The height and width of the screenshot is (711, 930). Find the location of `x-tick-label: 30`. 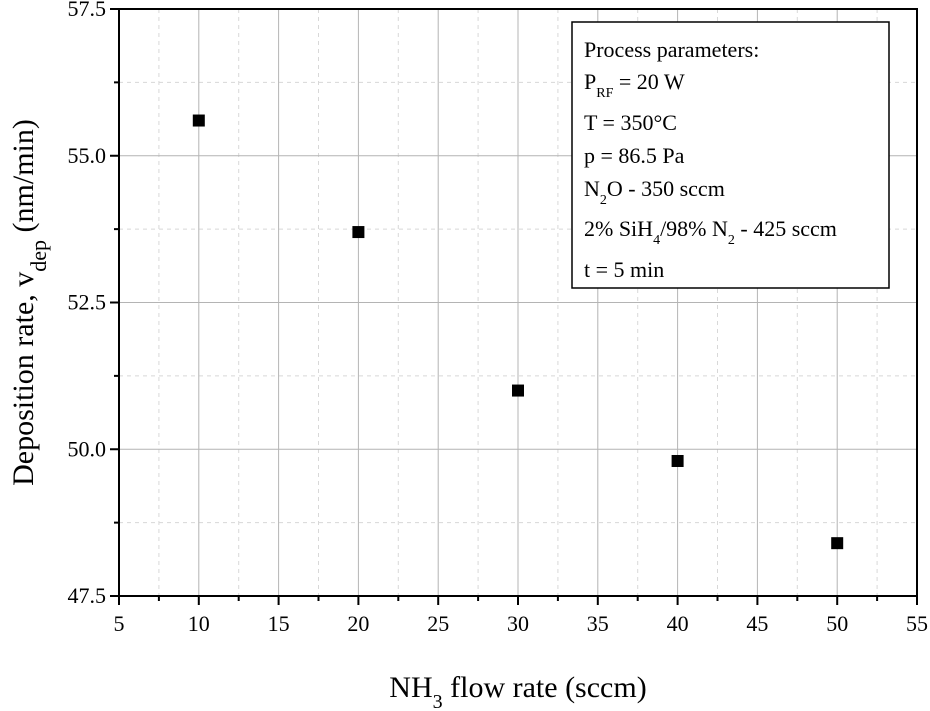

x-tick-label: 30 is located at coordinates (518, 623).